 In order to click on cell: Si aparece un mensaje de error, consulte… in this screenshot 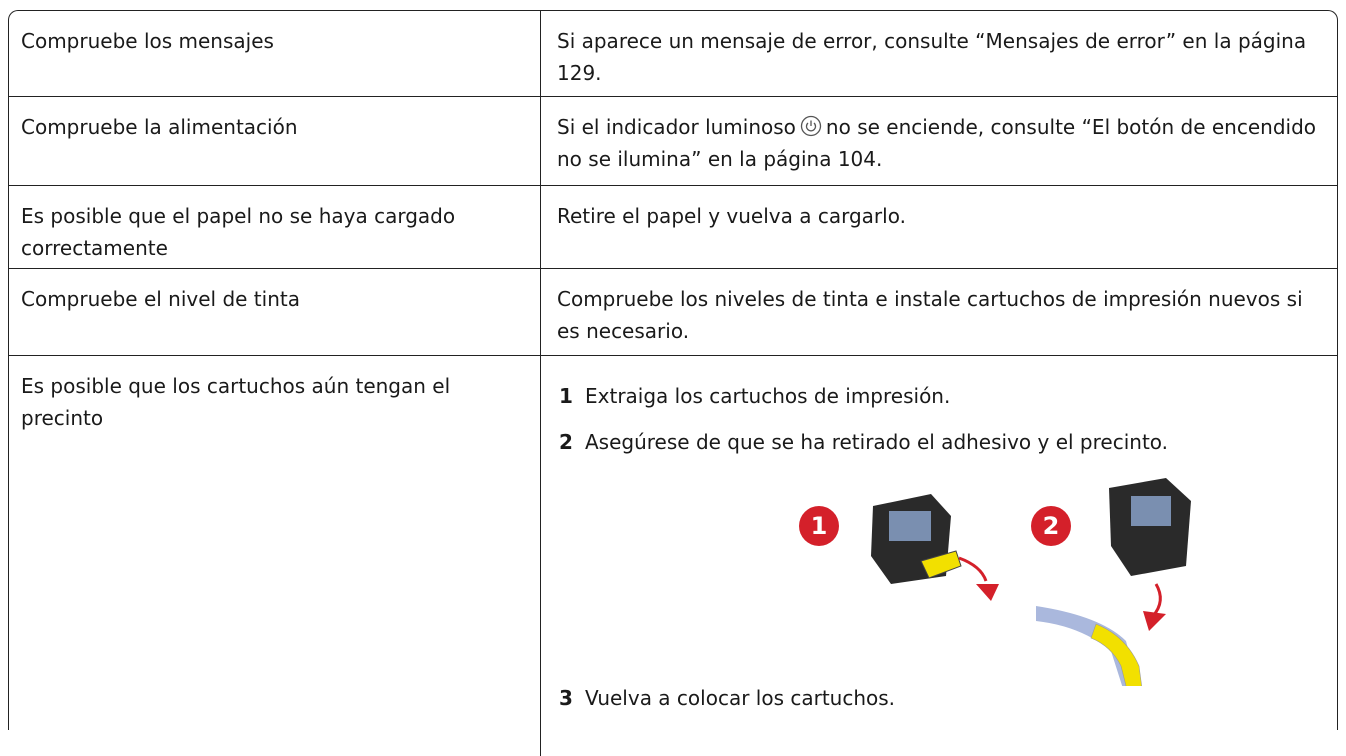, I will do `click(938, 53)`.